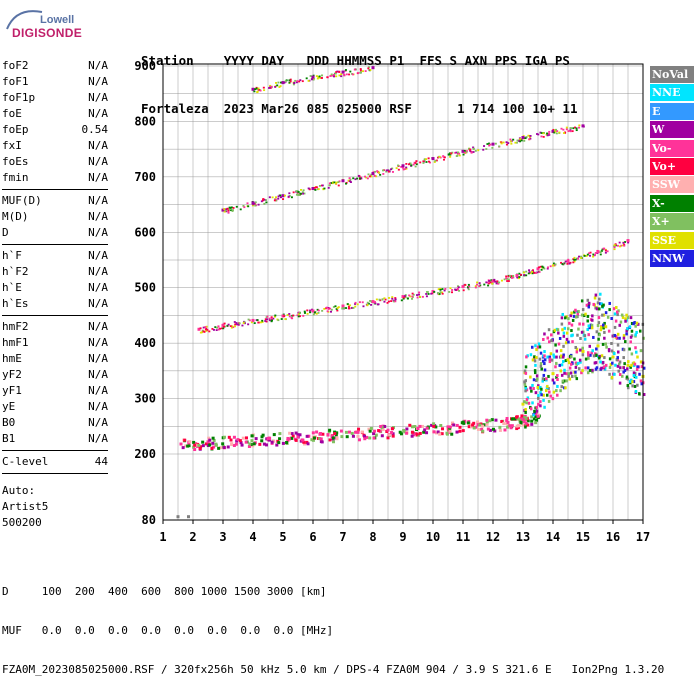 The height and width of the screenshot is (689, 700). I want to click on param-name: MUF(D), so click(22, 200).